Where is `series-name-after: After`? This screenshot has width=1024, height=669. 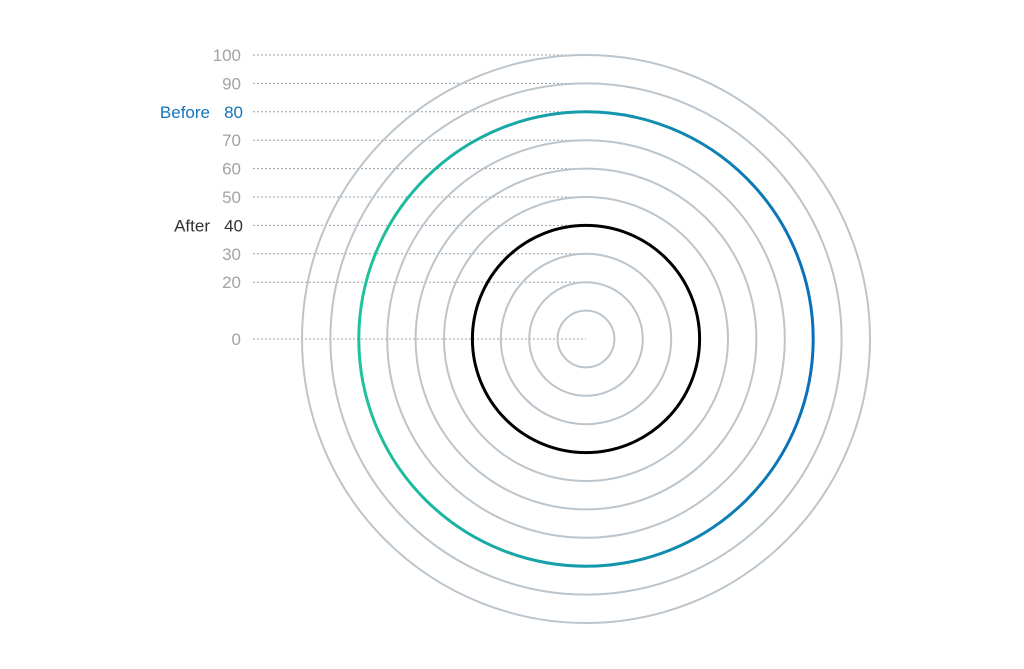 series-name-after: After is located at coordinates (192, 225).